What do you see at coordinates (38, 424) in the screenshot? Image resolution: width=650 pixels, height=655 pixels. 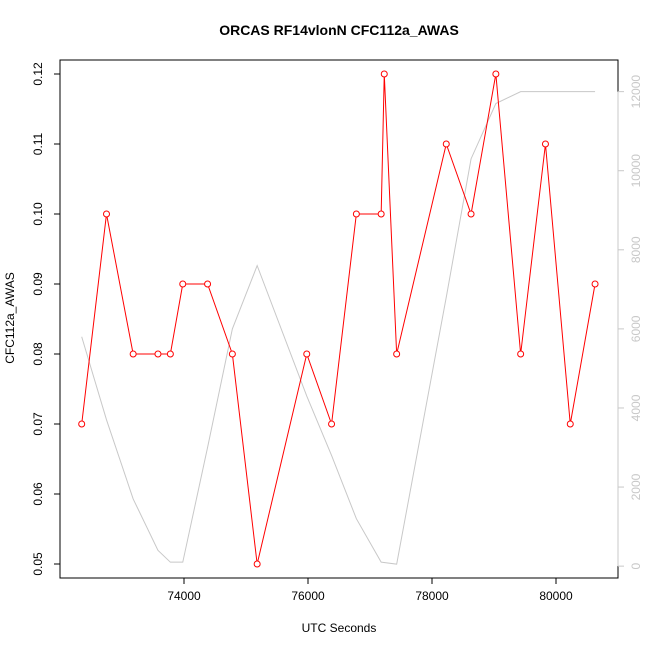 I see `y-tick-label: 0.07` at bounding box center [38, 424].